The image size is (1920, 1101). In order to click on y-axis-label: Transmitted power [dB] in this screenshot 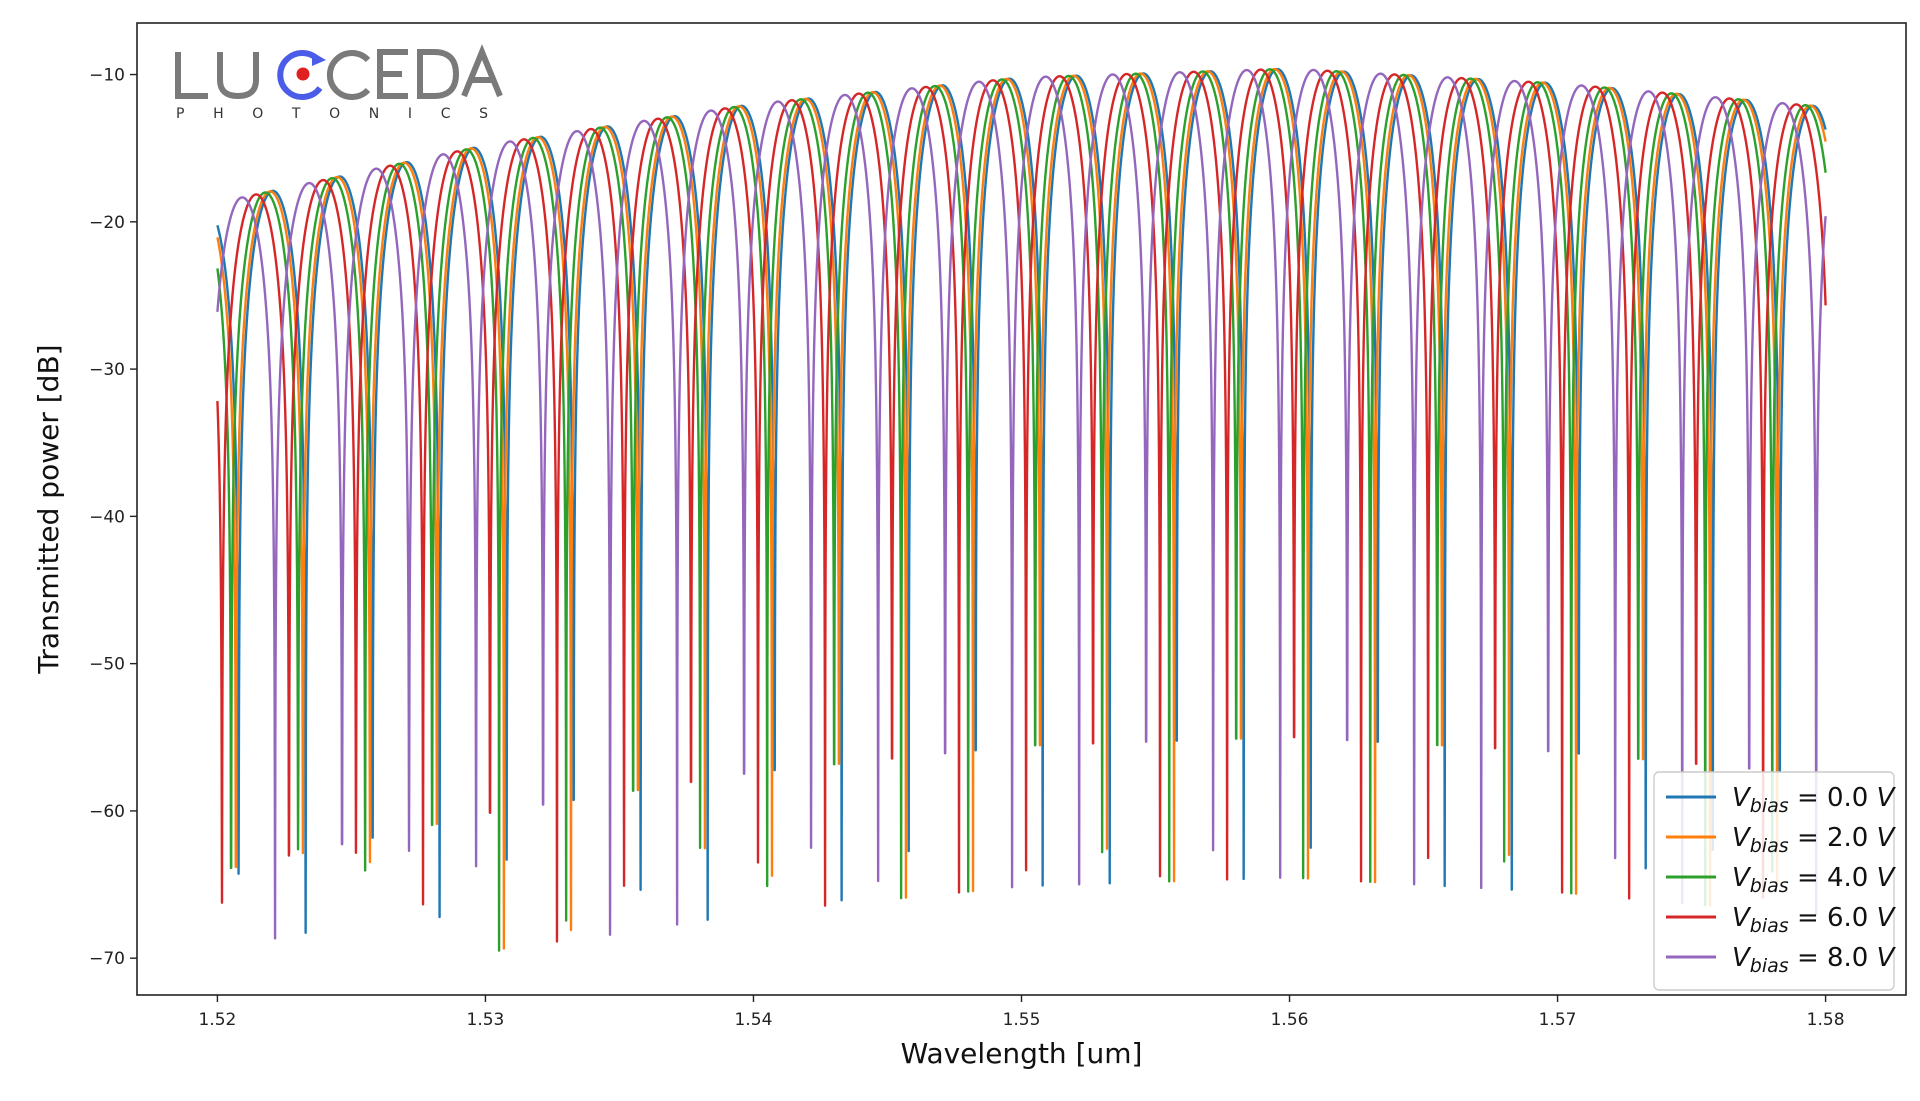, I will do `click(48, 509)`.